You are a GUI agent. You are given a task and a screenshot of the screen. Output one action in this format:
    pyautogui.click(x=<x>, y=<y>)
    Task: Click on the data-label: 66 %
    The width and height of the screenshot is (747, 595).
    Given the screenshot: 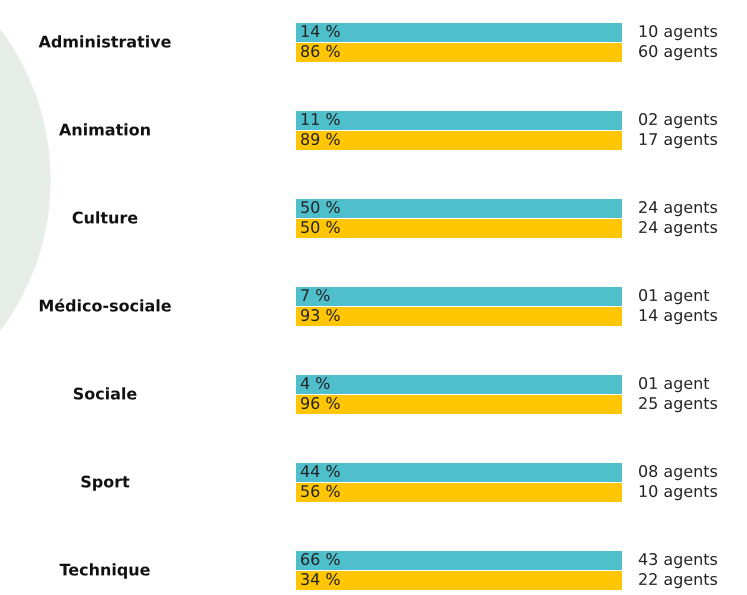 What is the action you would take?
    pyautogui.click(x=320, y=559)
    